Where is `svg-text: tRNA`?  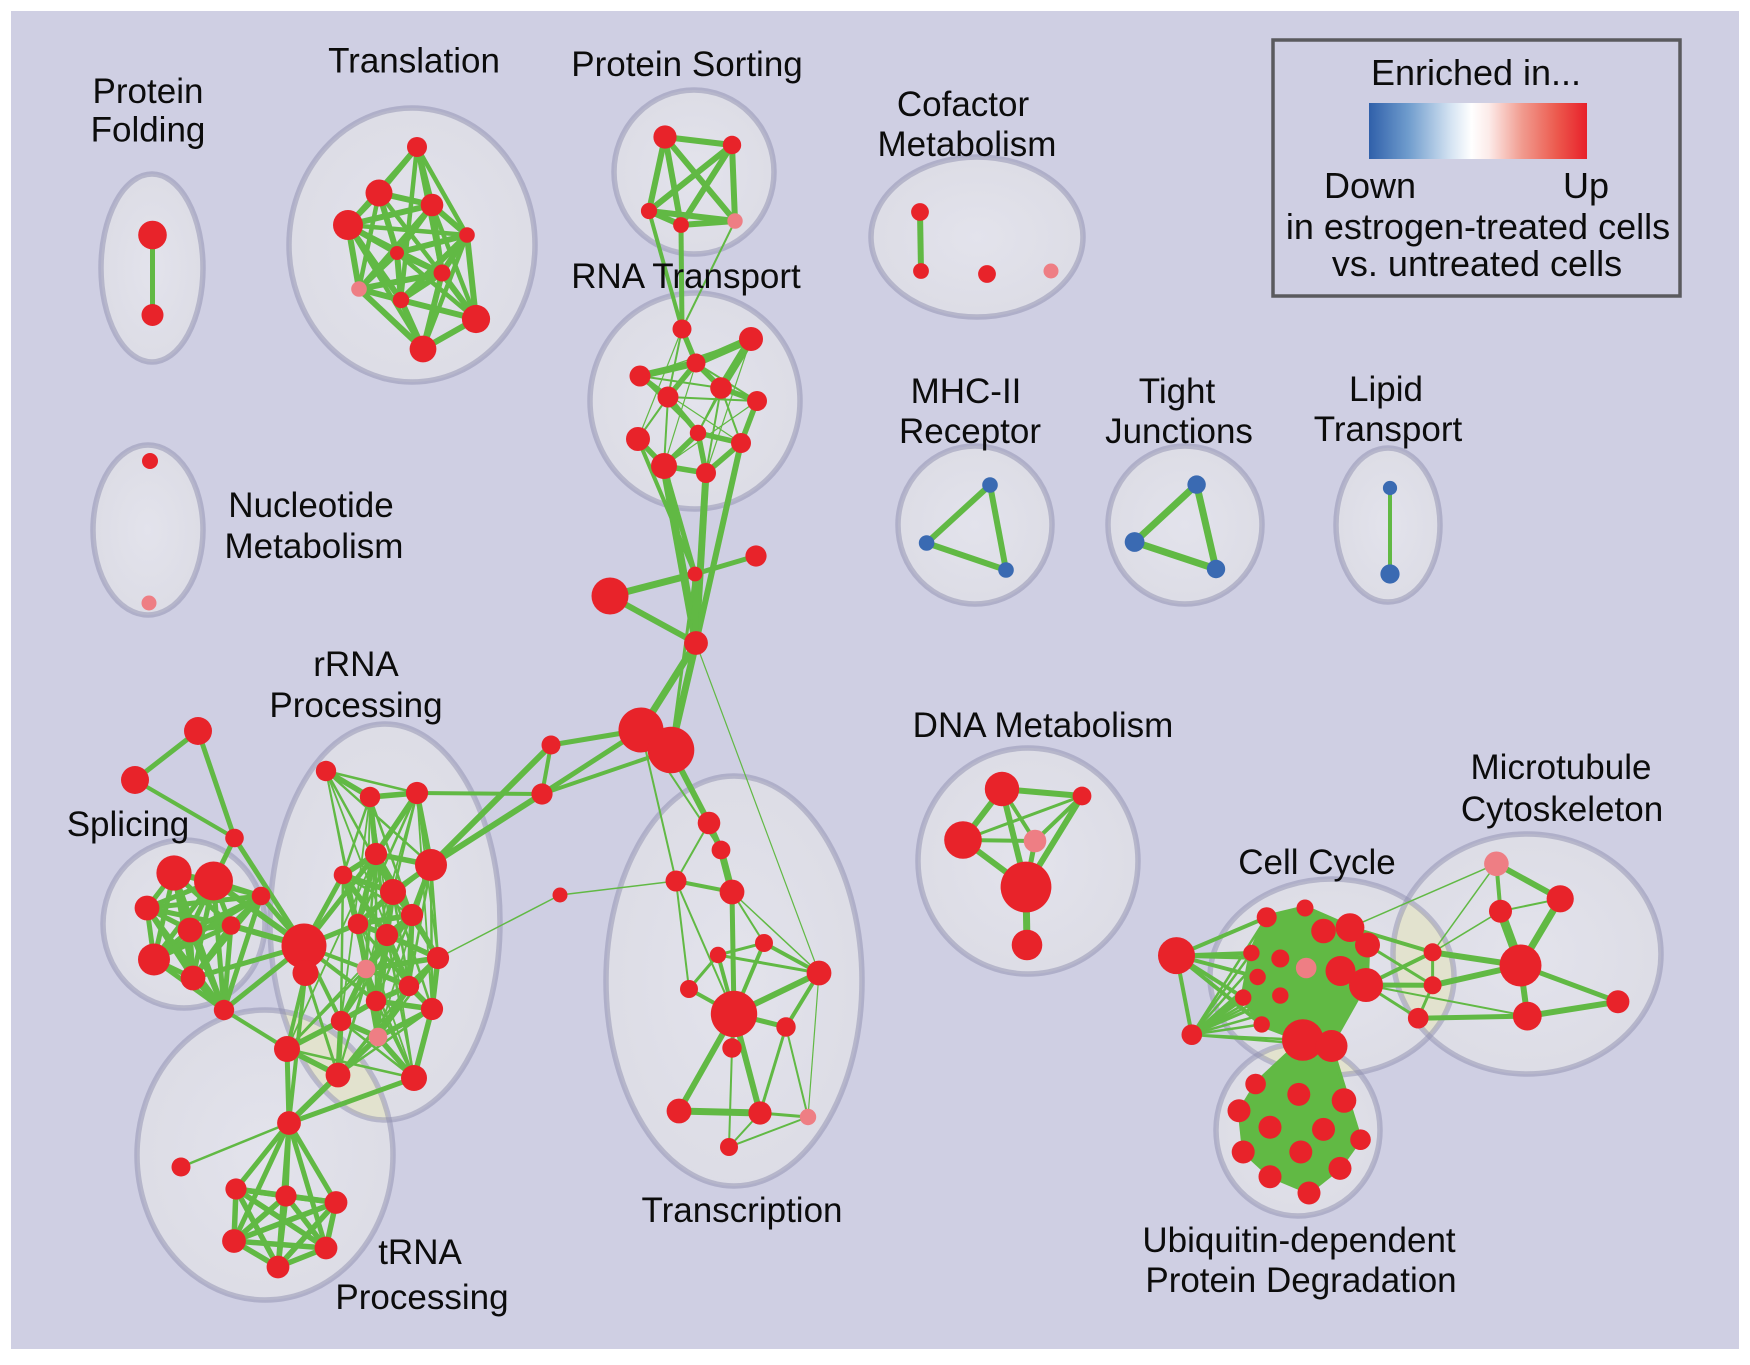 svg-text: tRNA is located at coordinates (420, 1252).